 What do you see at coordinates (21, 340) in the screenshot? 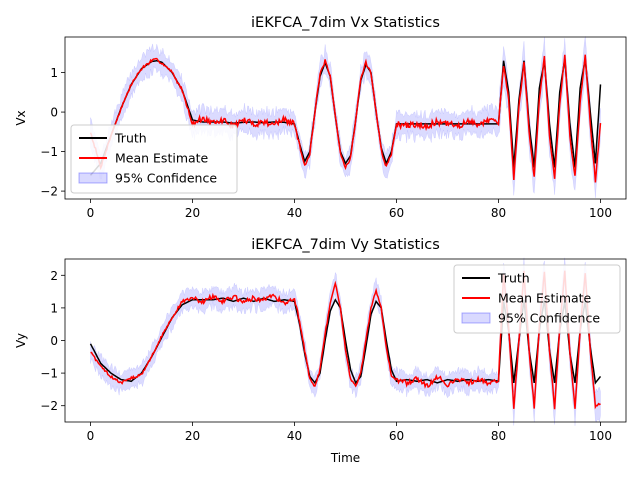
I see `y-axis-label: Vy` at bounding box center [21, 340].